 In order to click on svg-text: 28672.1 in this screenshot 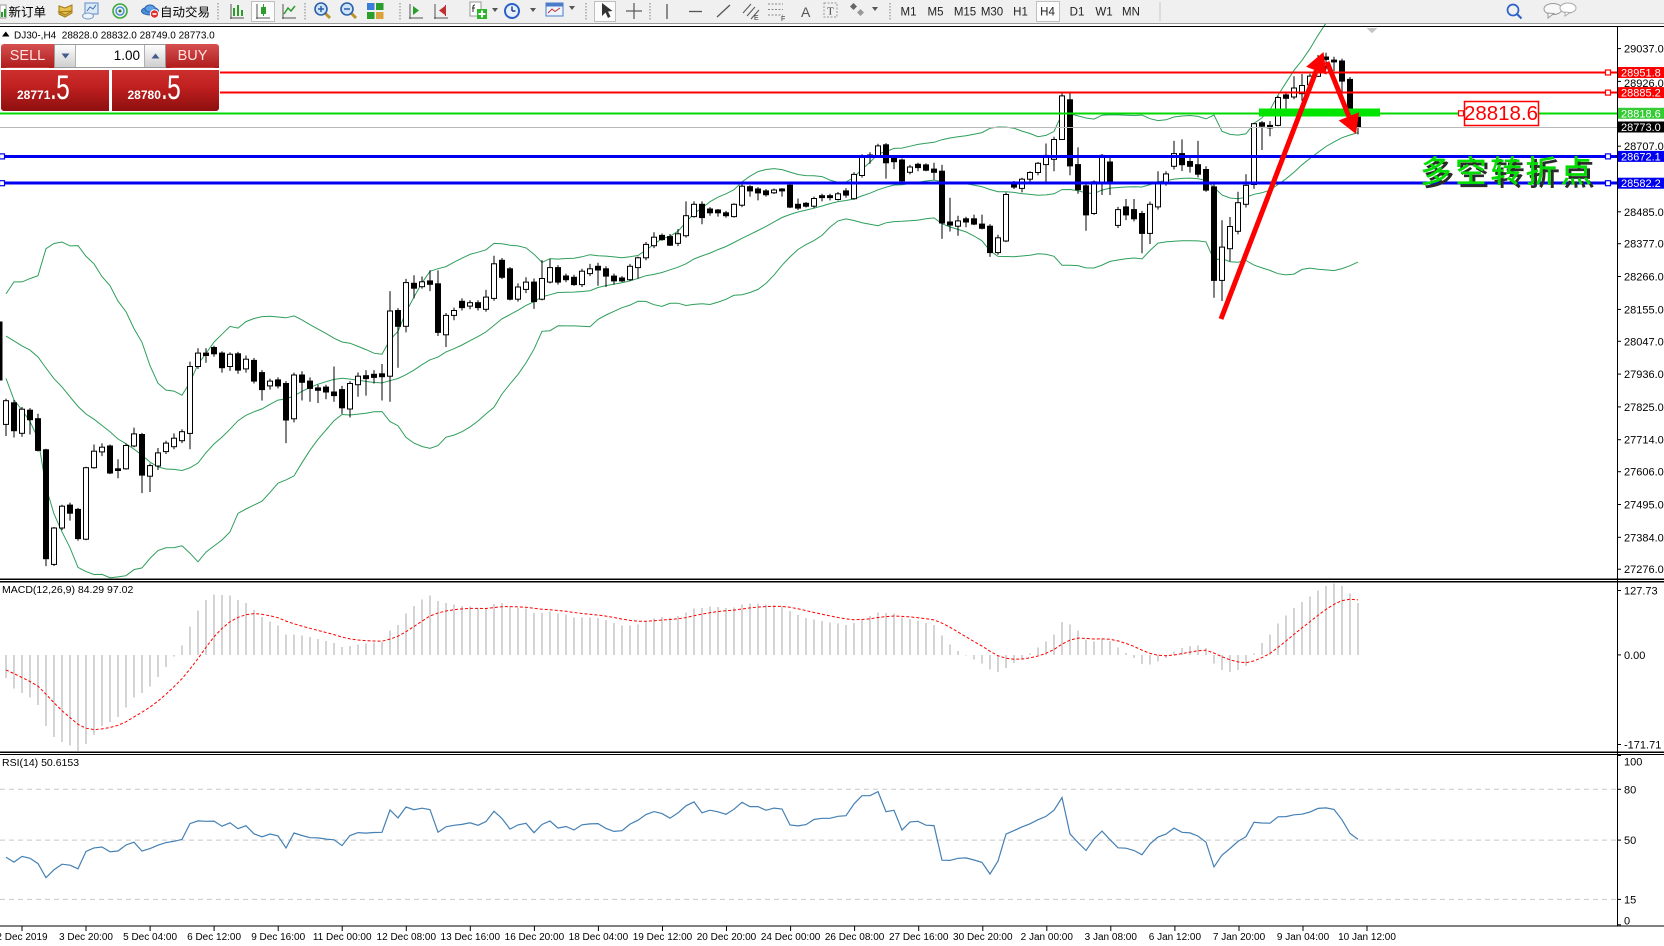, I will do `click(1641, 157)`.